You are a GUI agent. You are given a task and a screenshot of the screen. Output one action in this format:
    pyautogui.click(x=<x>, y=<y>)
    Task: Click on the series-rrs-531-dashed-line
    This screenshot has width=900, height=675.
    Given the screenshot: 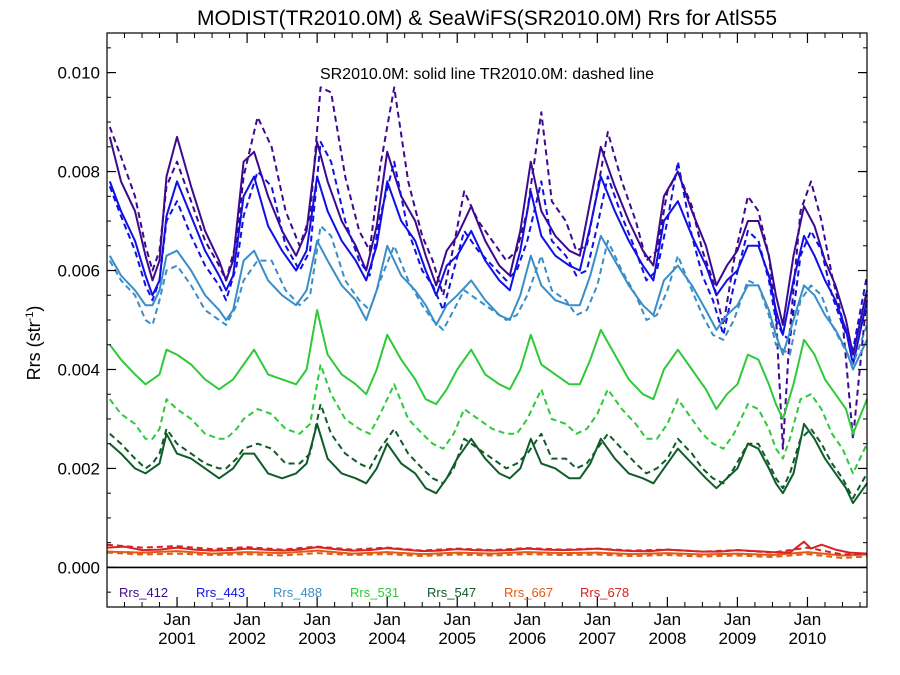 What is the action you would take?
    pyautogui.click(x=488, y=419)
    